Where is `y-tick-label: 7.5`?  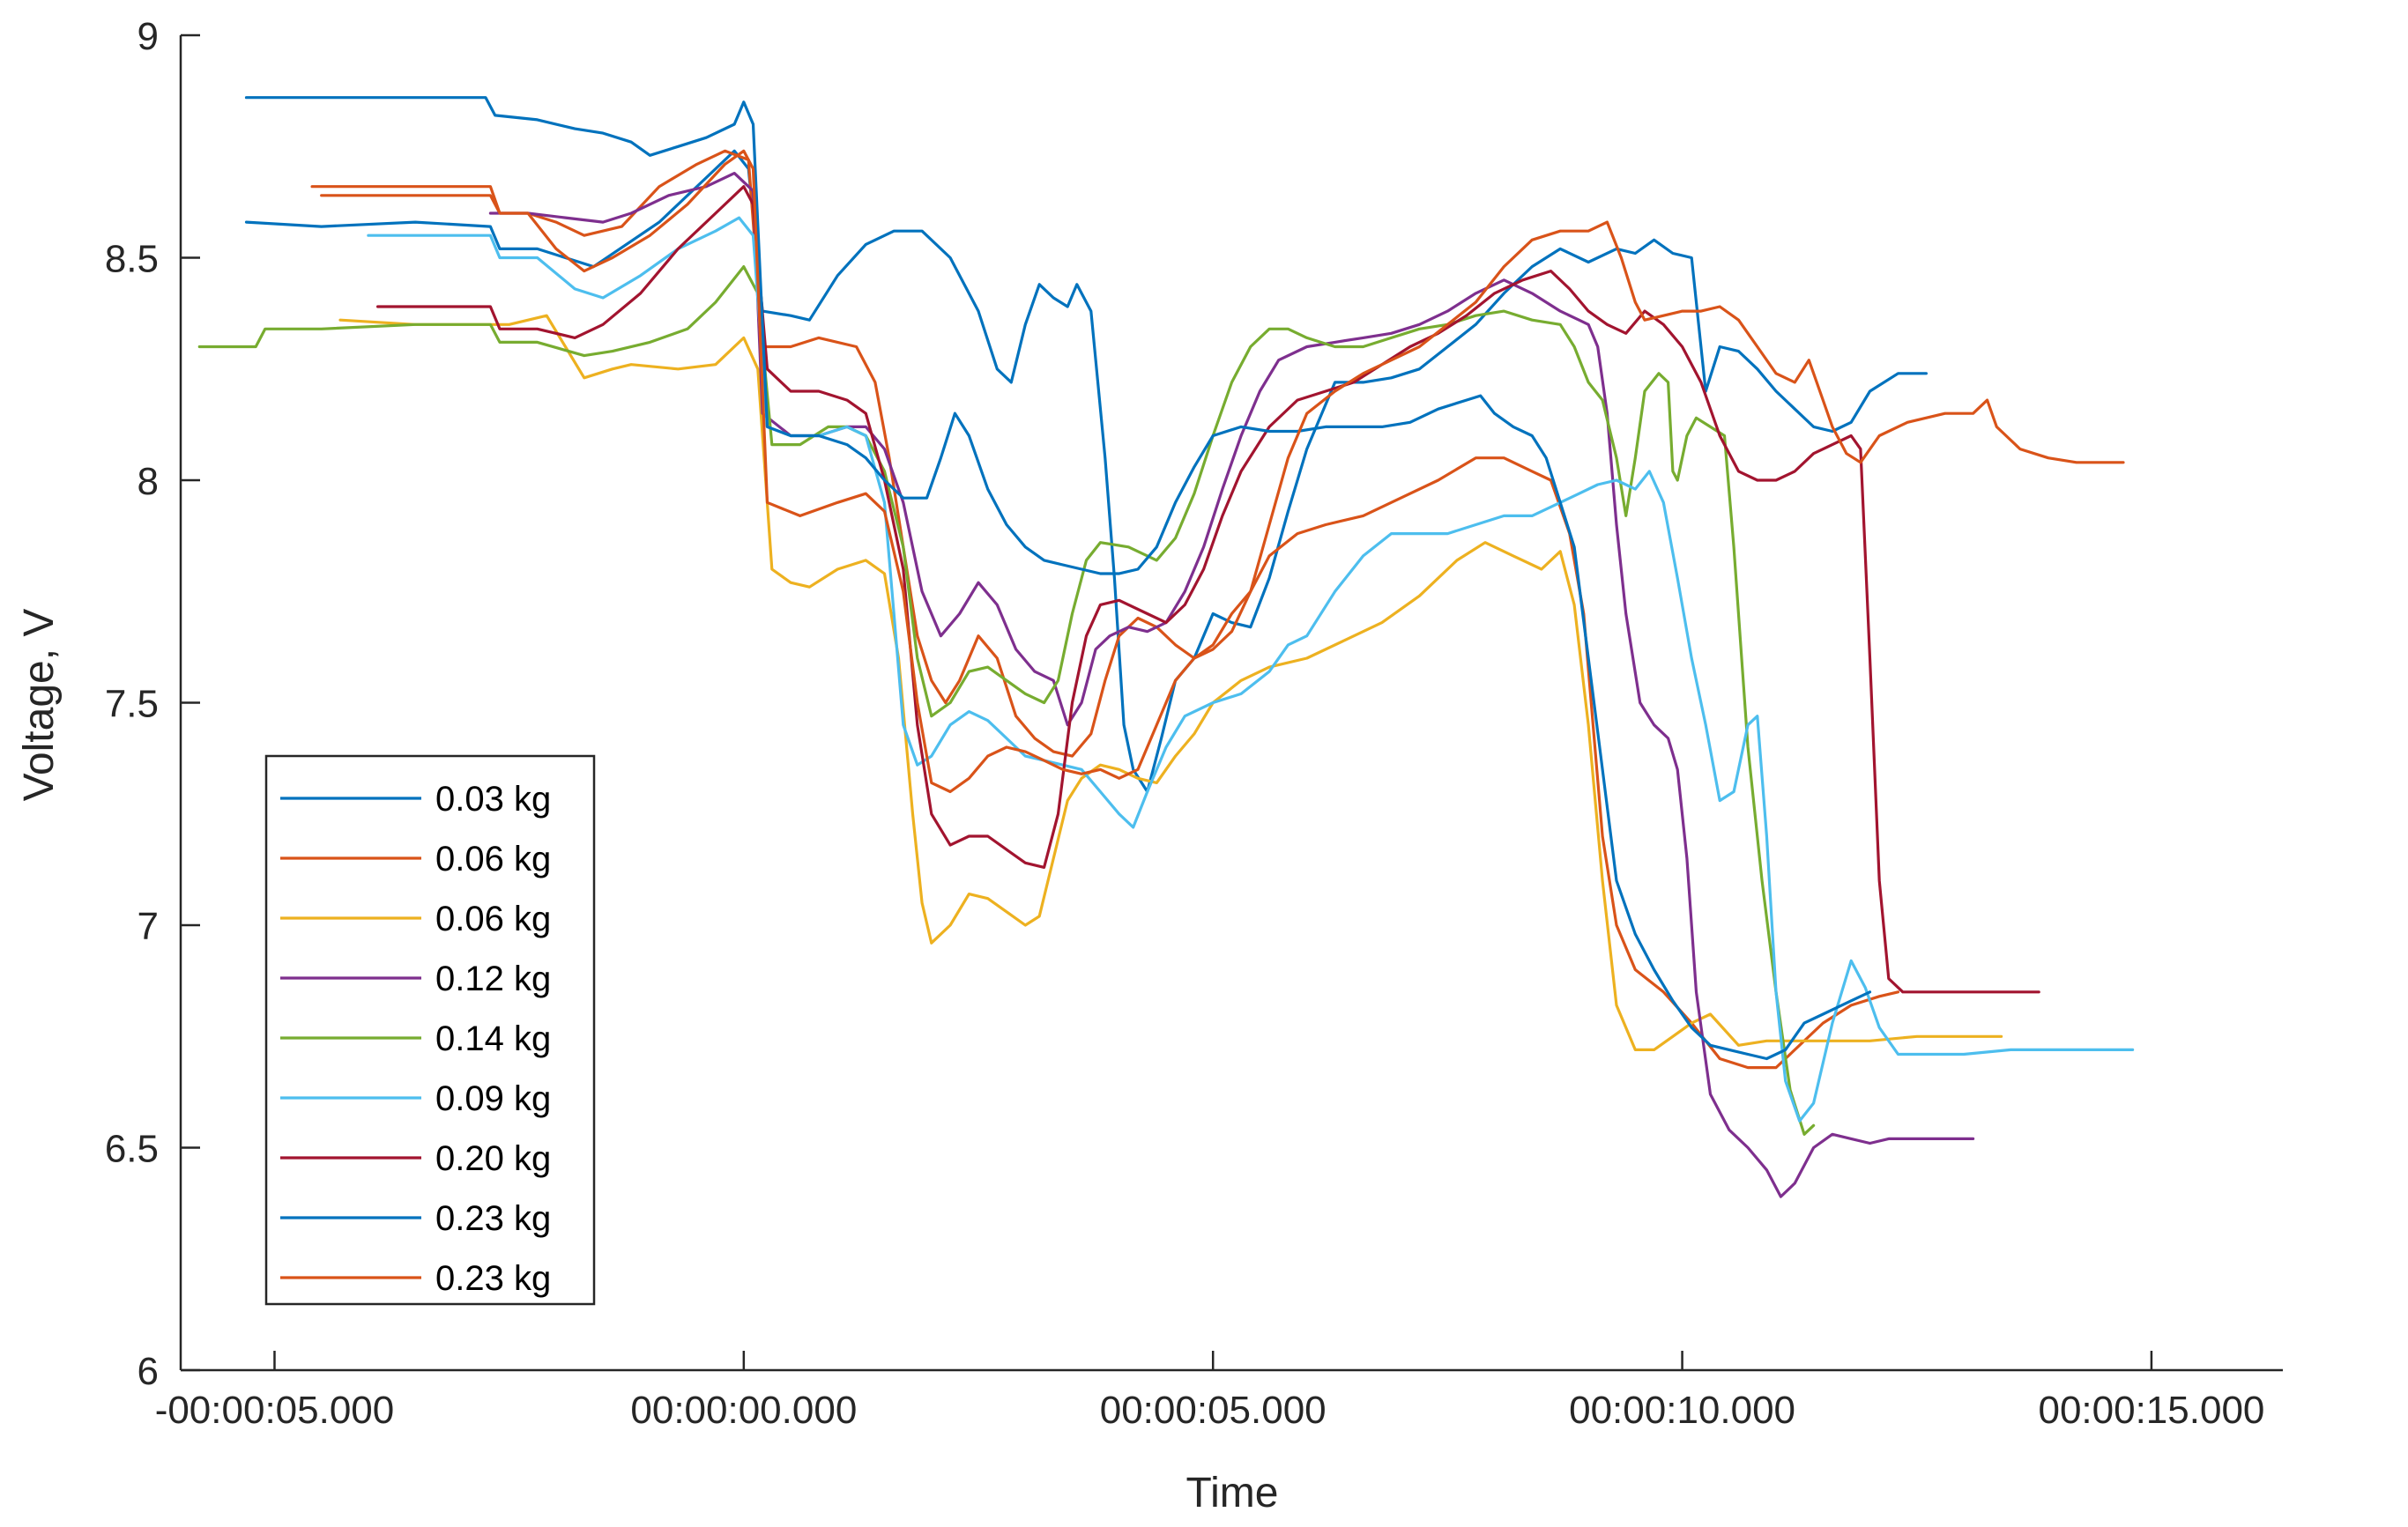 y-tick-label: 7.5 is located at coordinates (132, 704).